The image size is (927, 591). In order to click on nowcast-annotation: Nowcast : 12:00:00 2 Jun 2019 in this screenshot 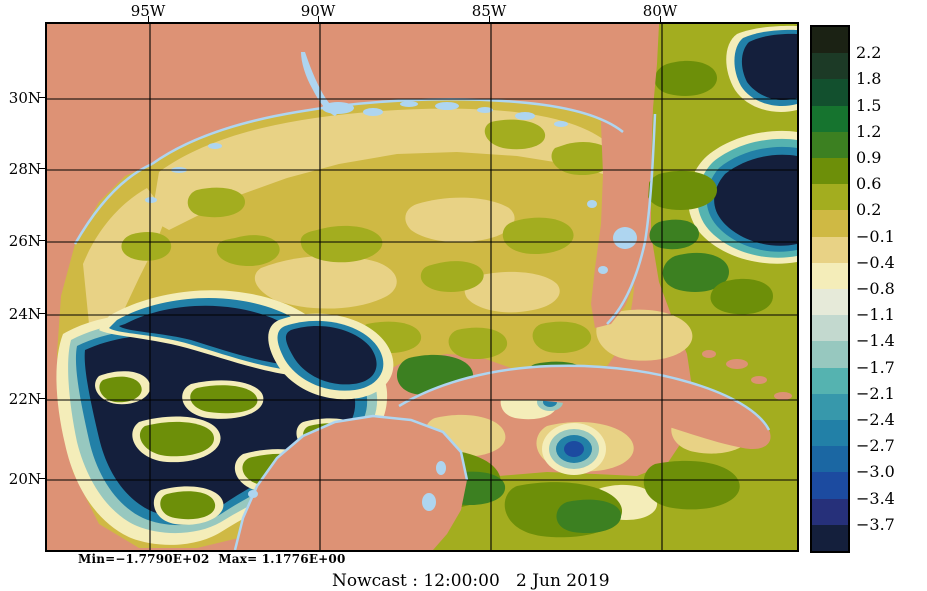, I will do `click(471, 581)`.